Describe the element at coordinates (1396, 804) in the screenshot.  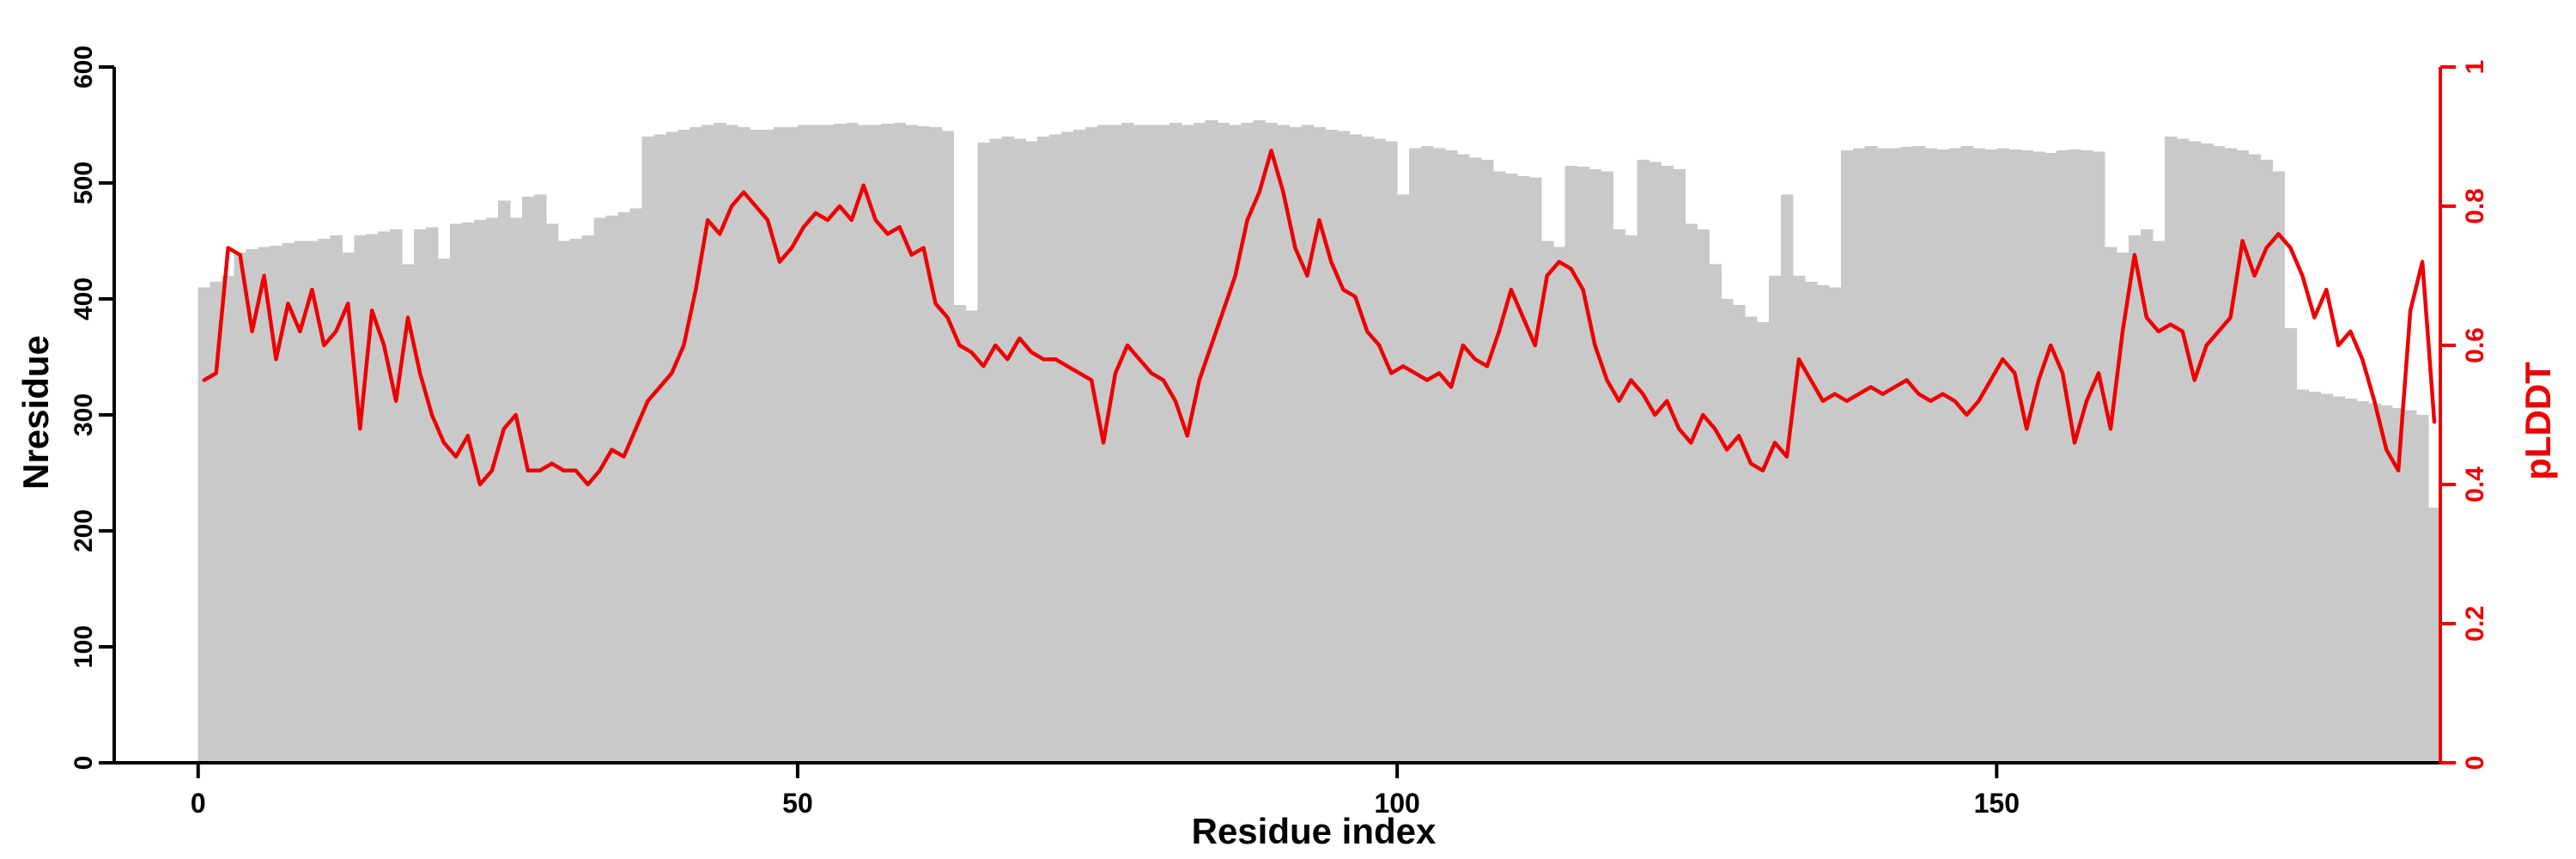
I see `x-axis-tick-label: 100` at that location.